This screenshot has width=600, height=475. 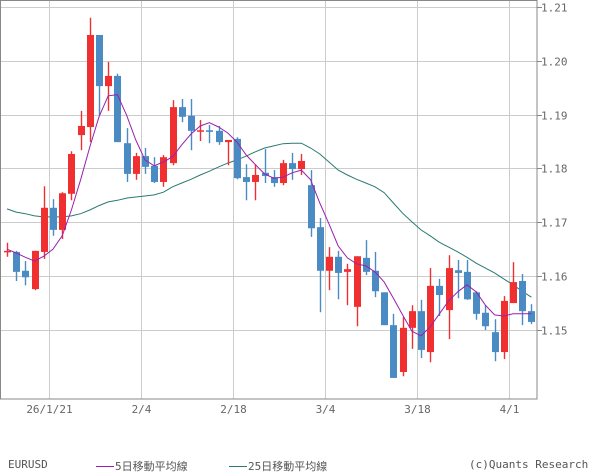 I want to click on x-axis-labels: 26/1/21 2/4 2/18 3/4 3/18 4/1, so click(x=272, y=409).